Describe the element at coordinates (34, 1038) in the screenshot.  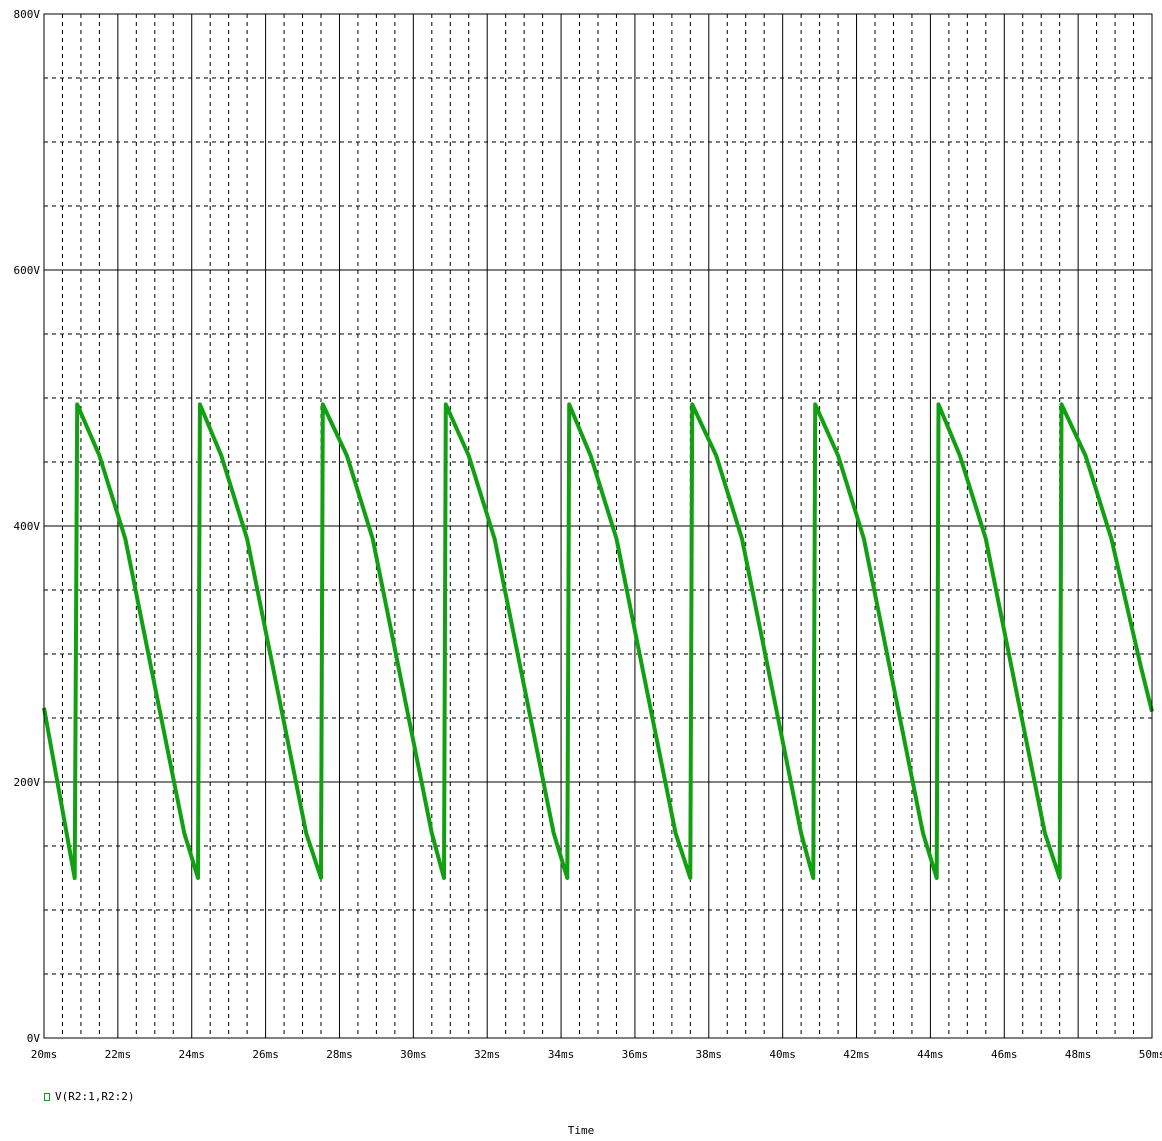
I see `y-tick-label: 0V` at that location.